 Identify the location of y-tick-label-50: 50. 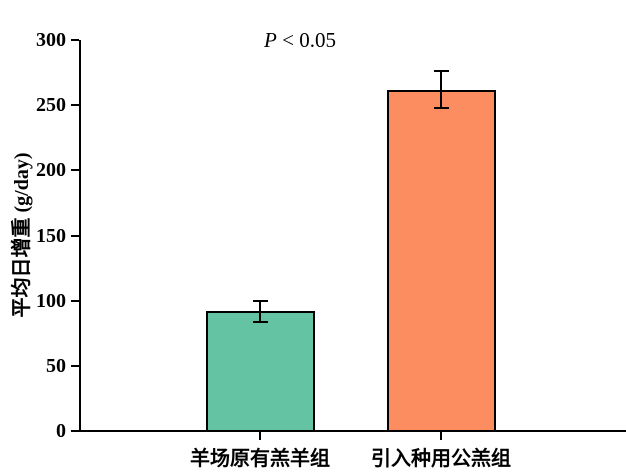
(56, 365).